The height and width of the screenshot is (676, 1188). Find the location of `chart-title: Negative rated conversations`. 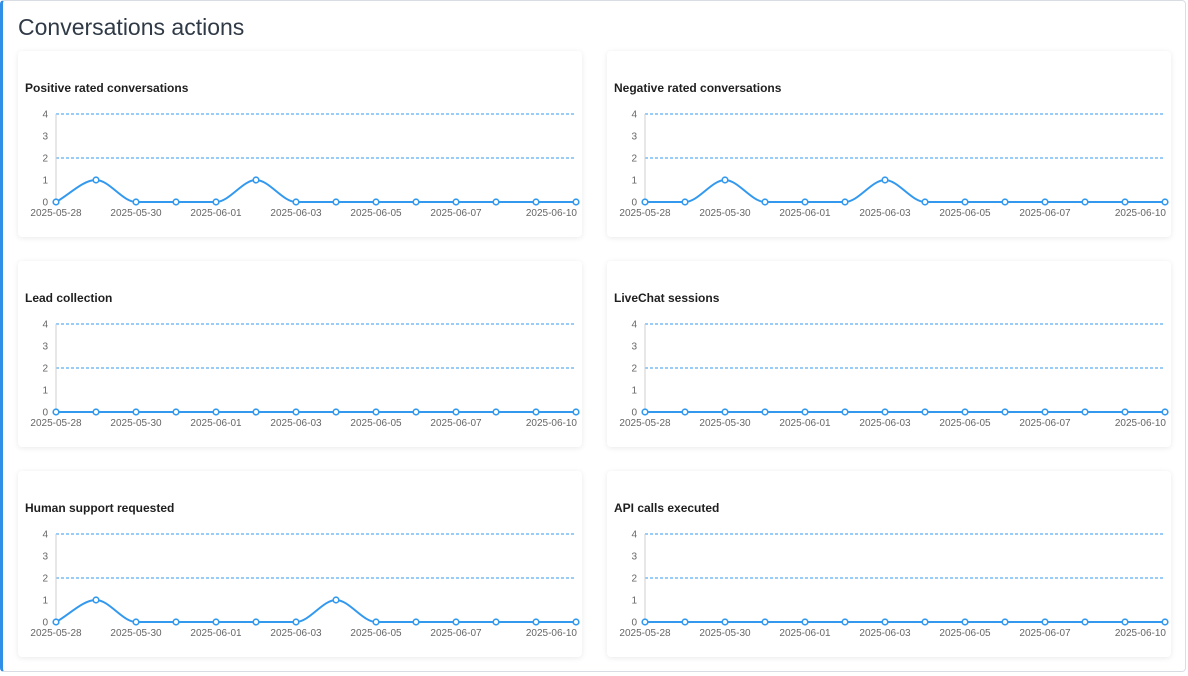

chart-title: Negative rated conversations is located at coordinates (698, 88).